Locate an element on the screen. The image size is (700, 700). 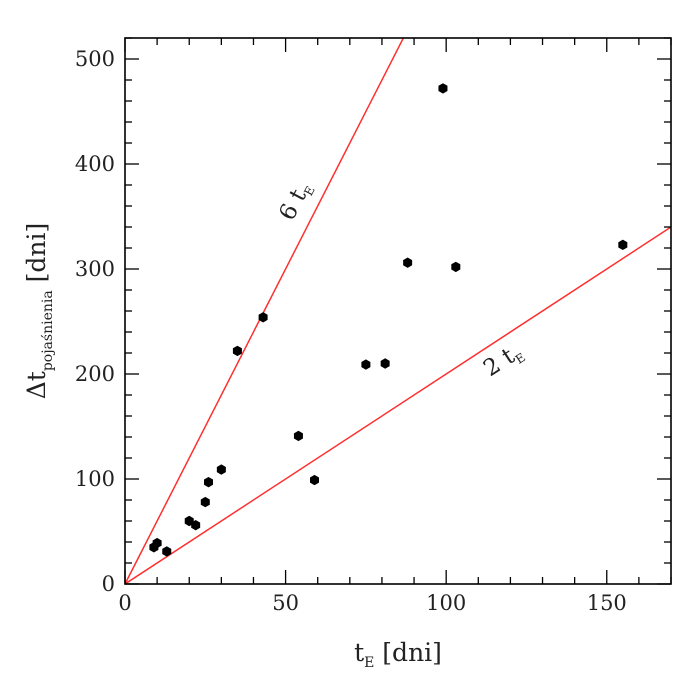
y-axis-label: Δtpojaśnienia [dni] is located at coordinates (39, 311).